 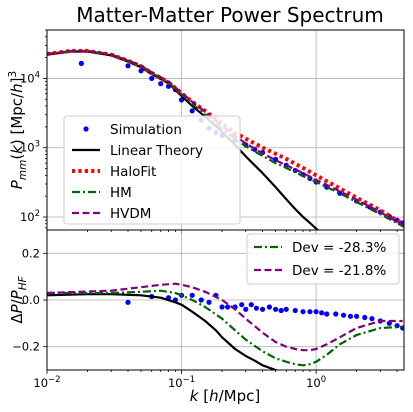 I want to click on bottom-legend: Dev = -28.3% Dev = -21.8%, so click(x=323, y=259).